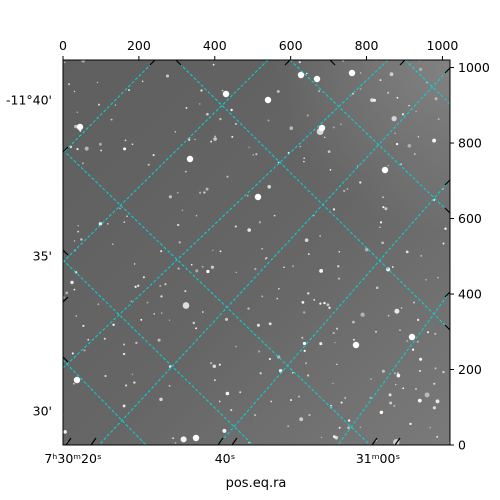 The image size is (500, 500). Describe the element at coordinates (462, 445) in the screenshot. I see `right-tick-label: 0` at that location.